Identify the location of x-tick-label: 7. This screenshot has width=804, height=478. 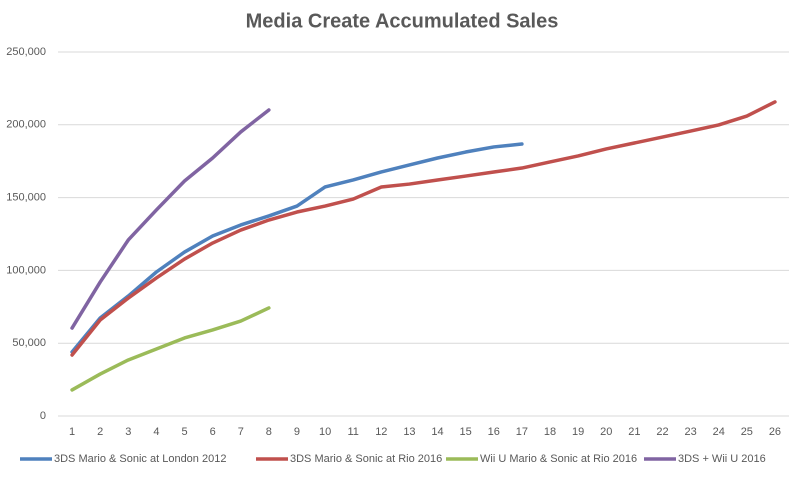
(241, 432).